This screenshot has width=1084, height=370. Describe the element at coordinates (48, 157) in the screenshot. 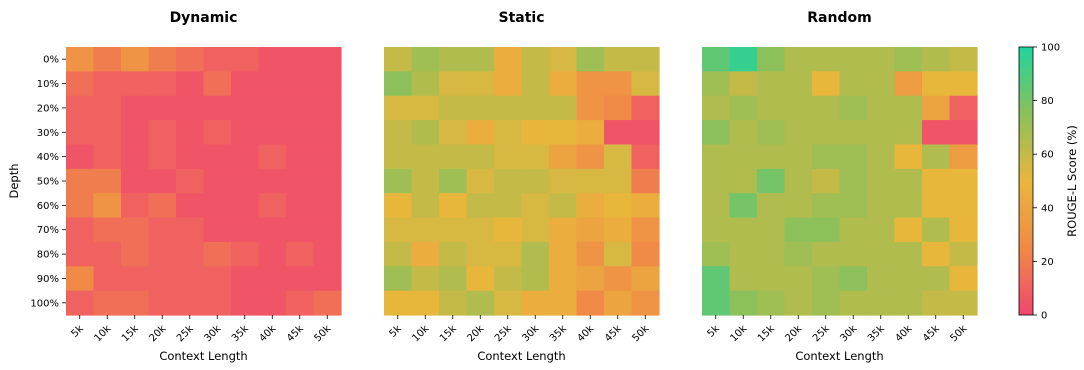

I see `y-tick-label: 40%` at that location.